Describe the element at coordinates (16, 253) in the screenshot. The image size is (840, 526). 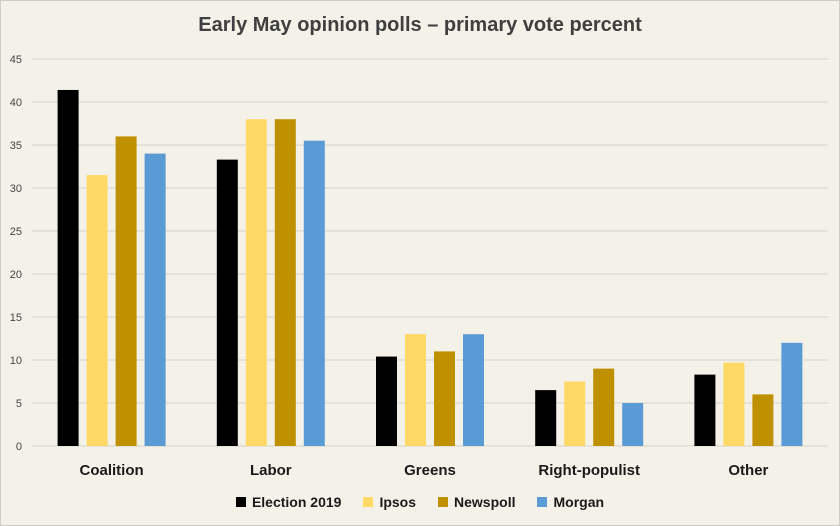
I see `y-axis-ticks: 0 5 10 15 20 25 30 35 40 45` at that location.